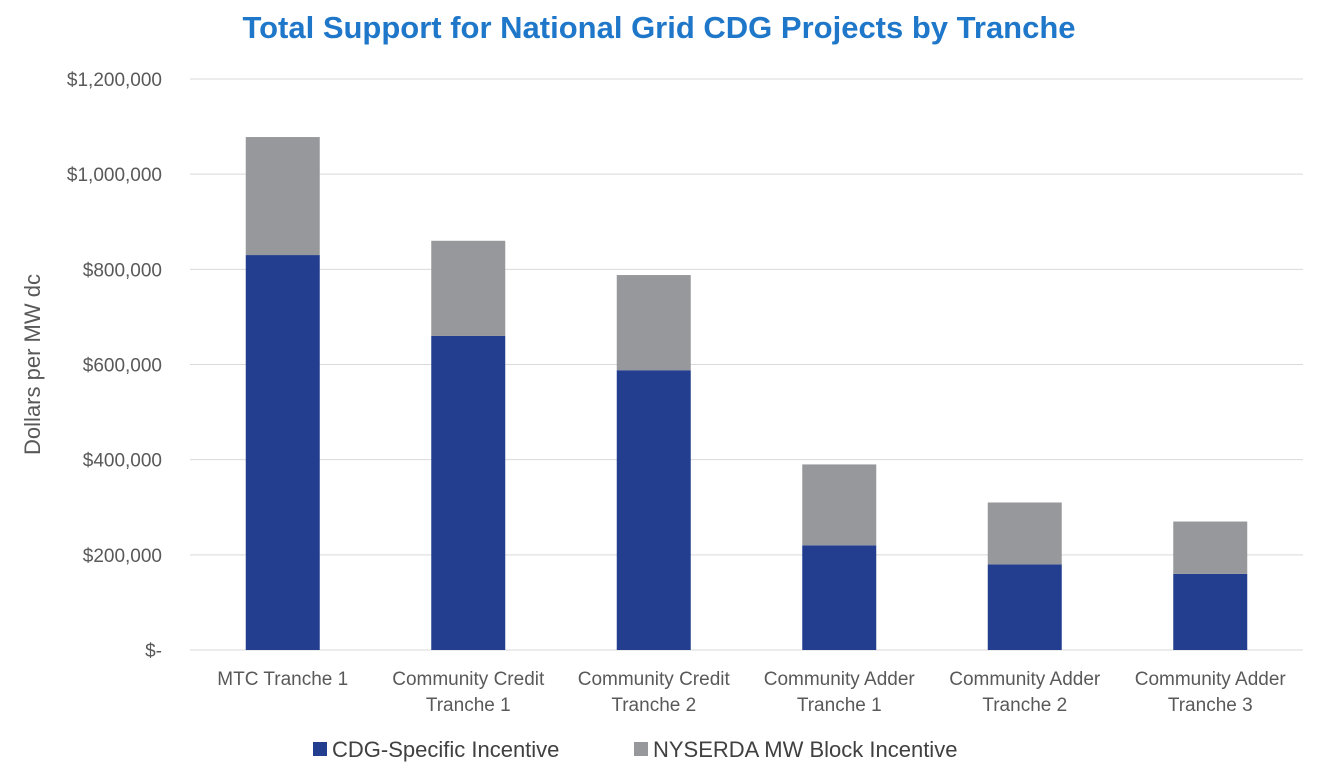 This screenshot has width=1318, height=774. What do you see at coordinates (122, 366) in the screenshot?
I see `y-tick-label: $600,000` at bounding box center [122, 366].